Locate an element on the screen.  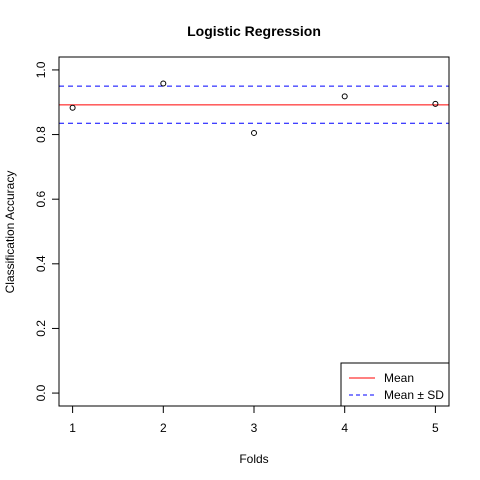
y-tick-label: 0.4 is located at coordinates (41, 263).